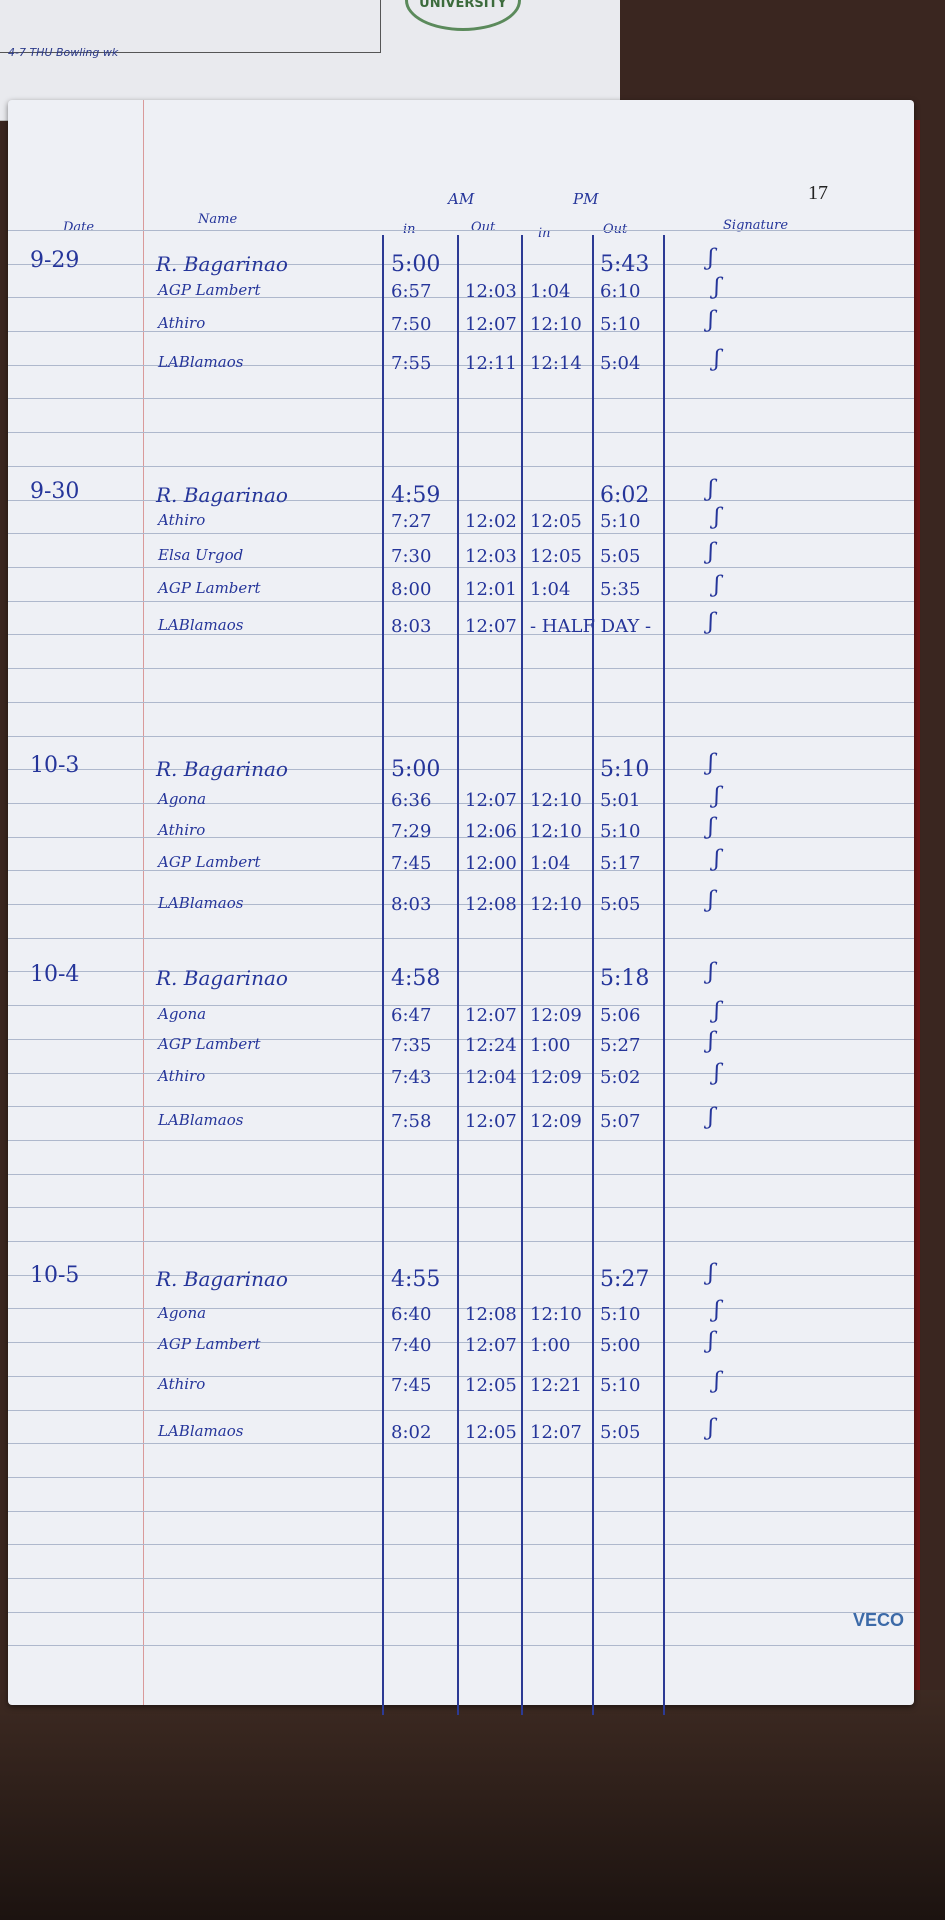 This screenshot has height=1920, width=945. What do you see at coordinates (461, 199) in the screenshot?
I see `header-am: AM` at bounding box center [461, 199].